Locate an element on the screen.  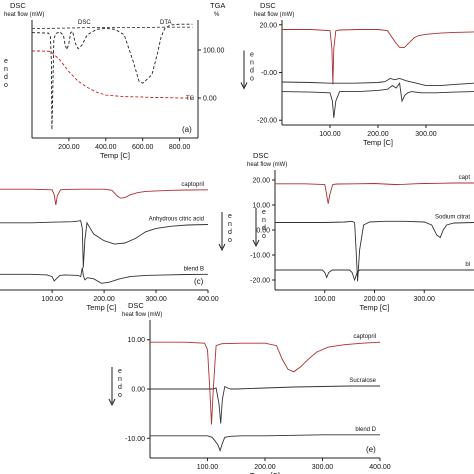
series-label: Anhydrous citric acid is located at coordinates (176, 219).